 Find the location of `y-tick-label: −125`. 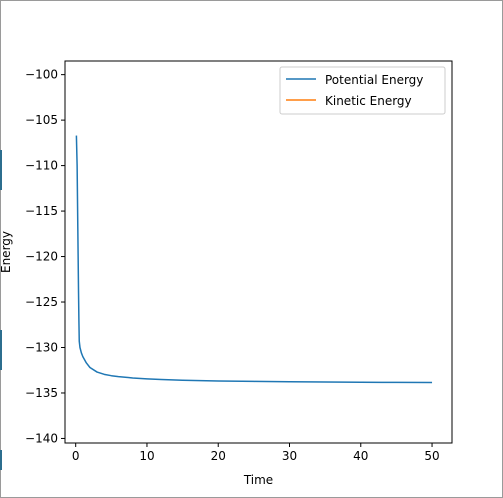

y-tick-label: −125 is located at coordinates (41, 302).